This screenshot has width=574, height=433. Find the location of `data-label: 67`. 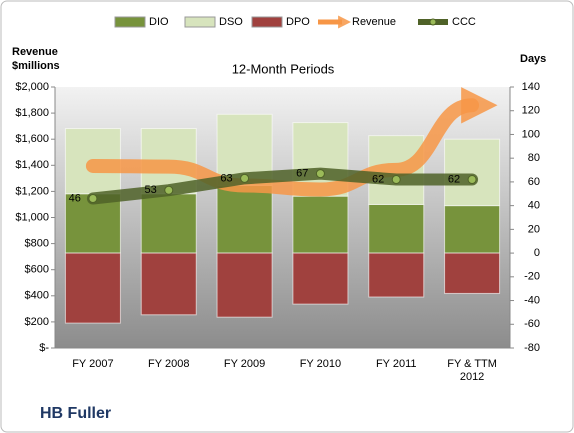

data-label: 67 is located at coordinates (302, 174).